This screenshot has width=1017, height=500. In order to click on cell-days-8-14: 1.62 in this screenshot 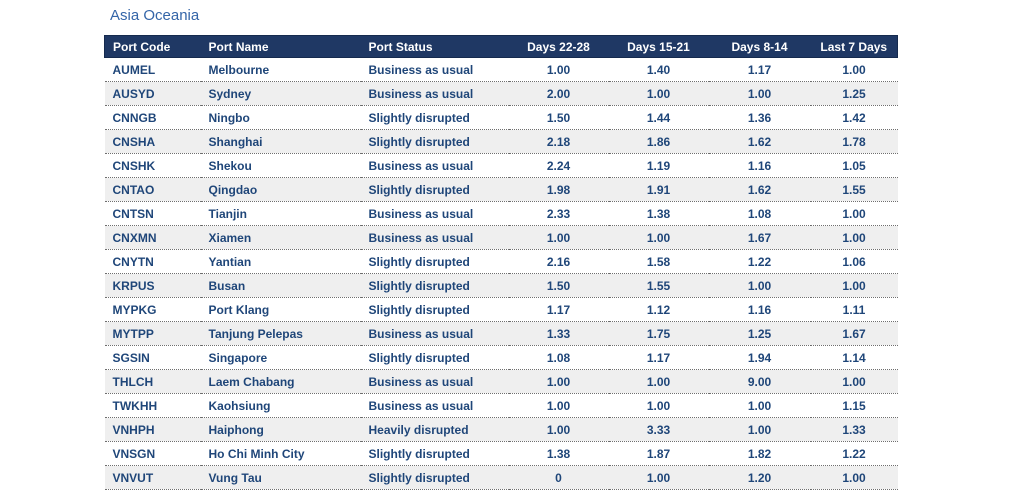, I will do `click(759, 141)`.